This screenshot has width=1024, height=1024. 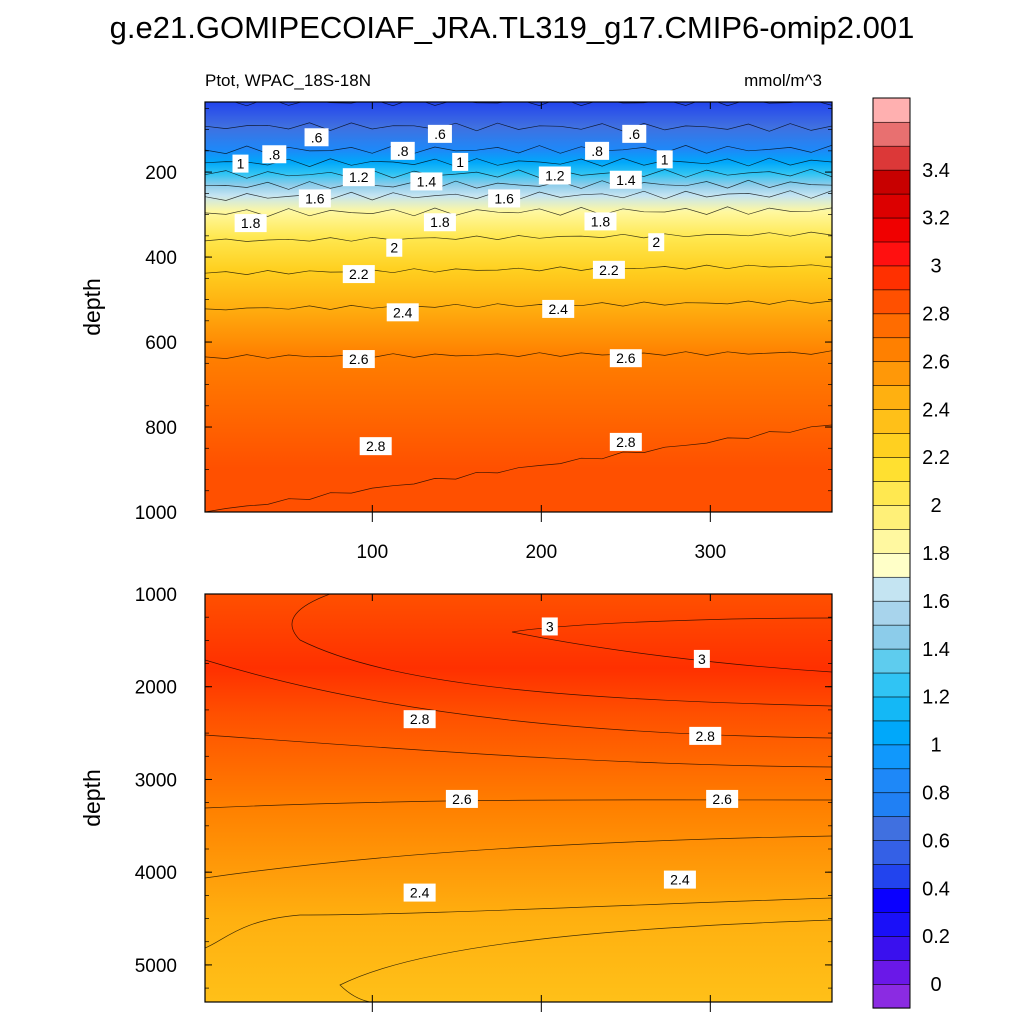 I want to click on colorbar-tick-label: 3.4, so click(x=936, y=171).